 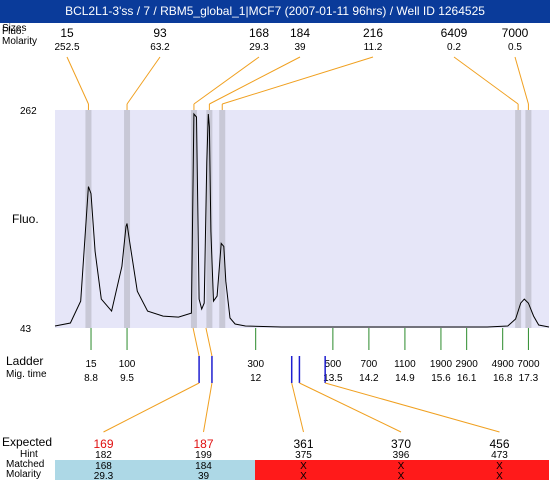 I want to click on matched-label: Matched, so click(x=25, y=464).